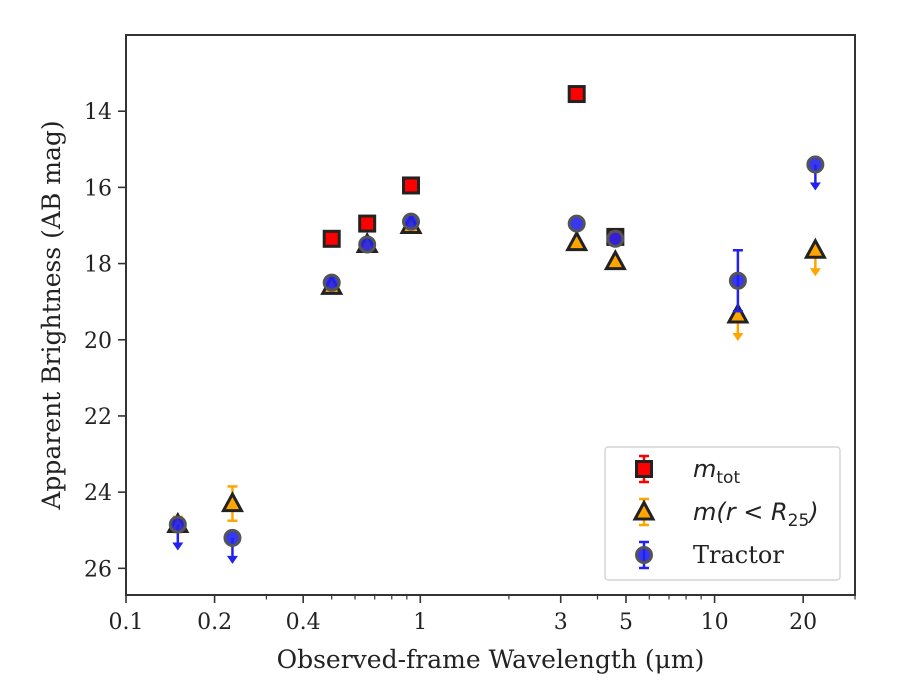 Image resolution: width=900 pixels, height=700 pixels. I want to click on legend: mtot m(r < R25) Tractor, so click(722, 513).